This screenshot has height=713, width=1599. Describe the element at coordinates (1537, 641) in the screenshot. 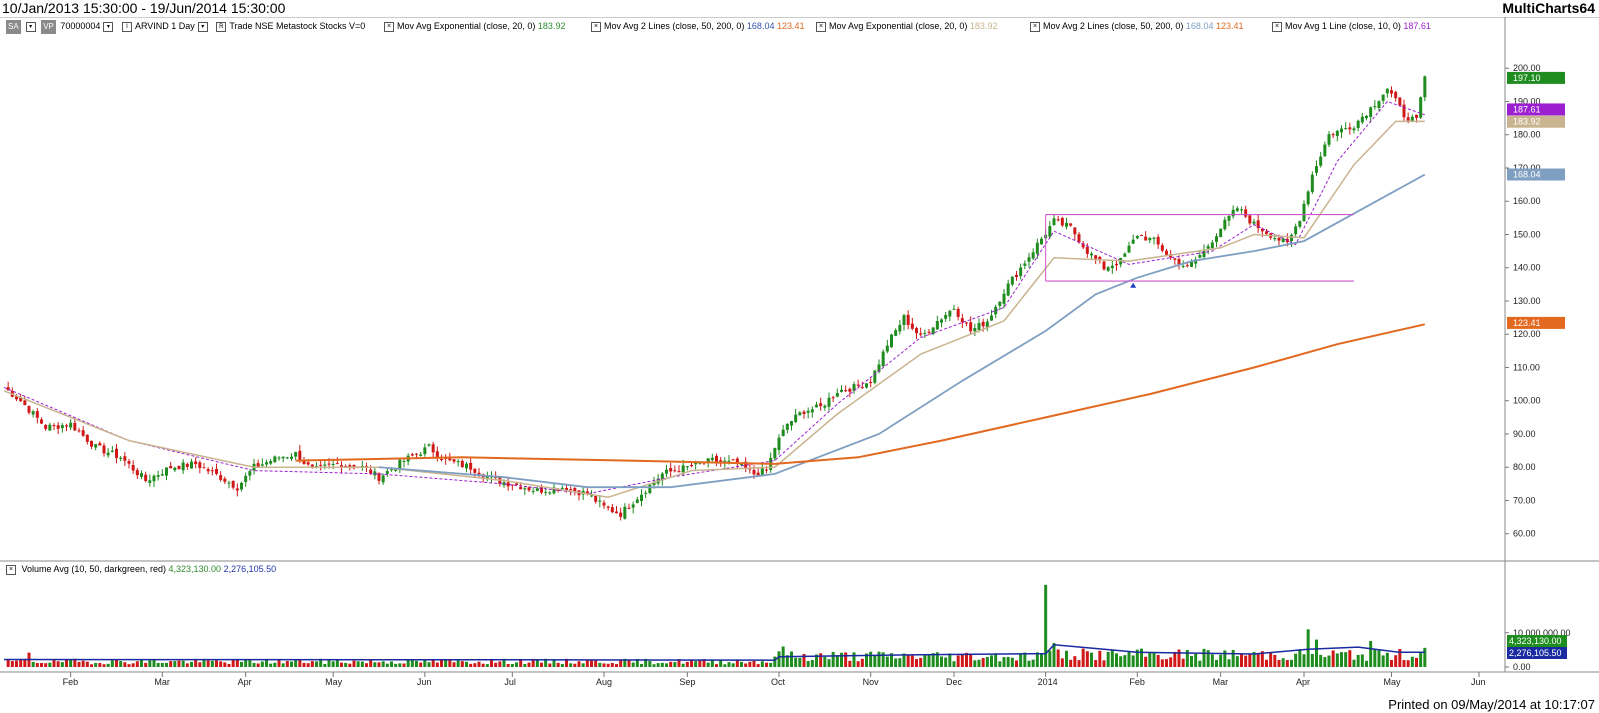

I see `volume-badge` at that location.